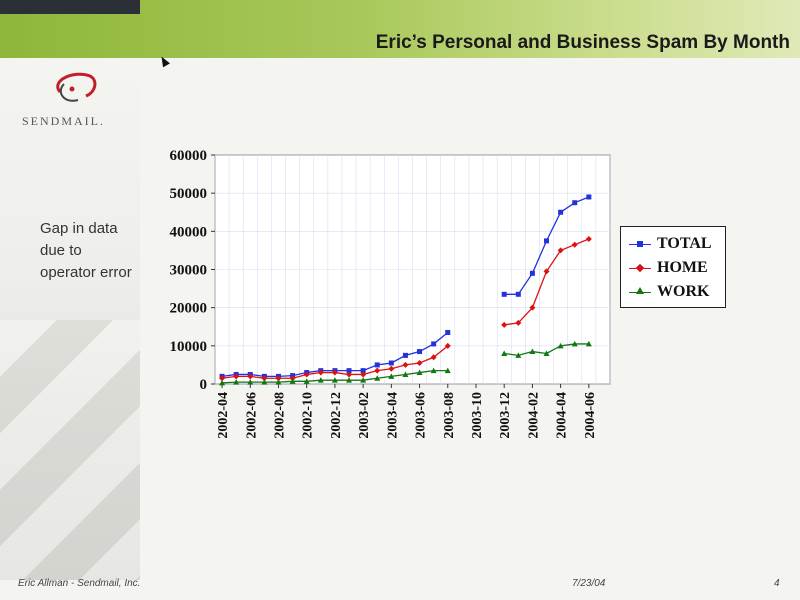 The image size is (800, 600). I want to click on legend-item-total: TOTAL, so click(675, 244).